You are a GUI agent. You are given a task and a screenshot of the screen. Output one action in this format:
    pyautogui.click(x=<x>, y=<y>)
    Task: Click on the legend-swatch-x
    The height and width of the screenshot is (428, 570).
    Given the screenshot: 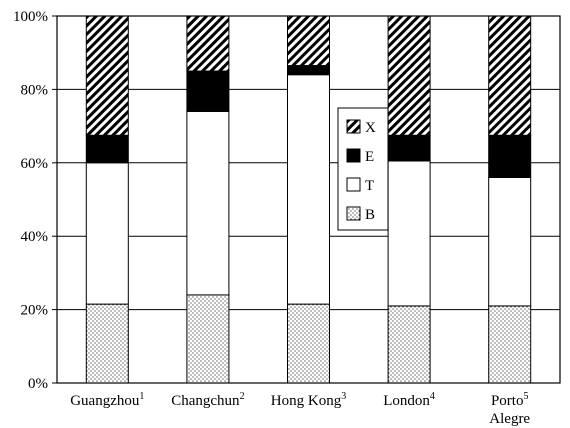 What is the action you would take?
    pyautogui.click(x=353, y=126)
    